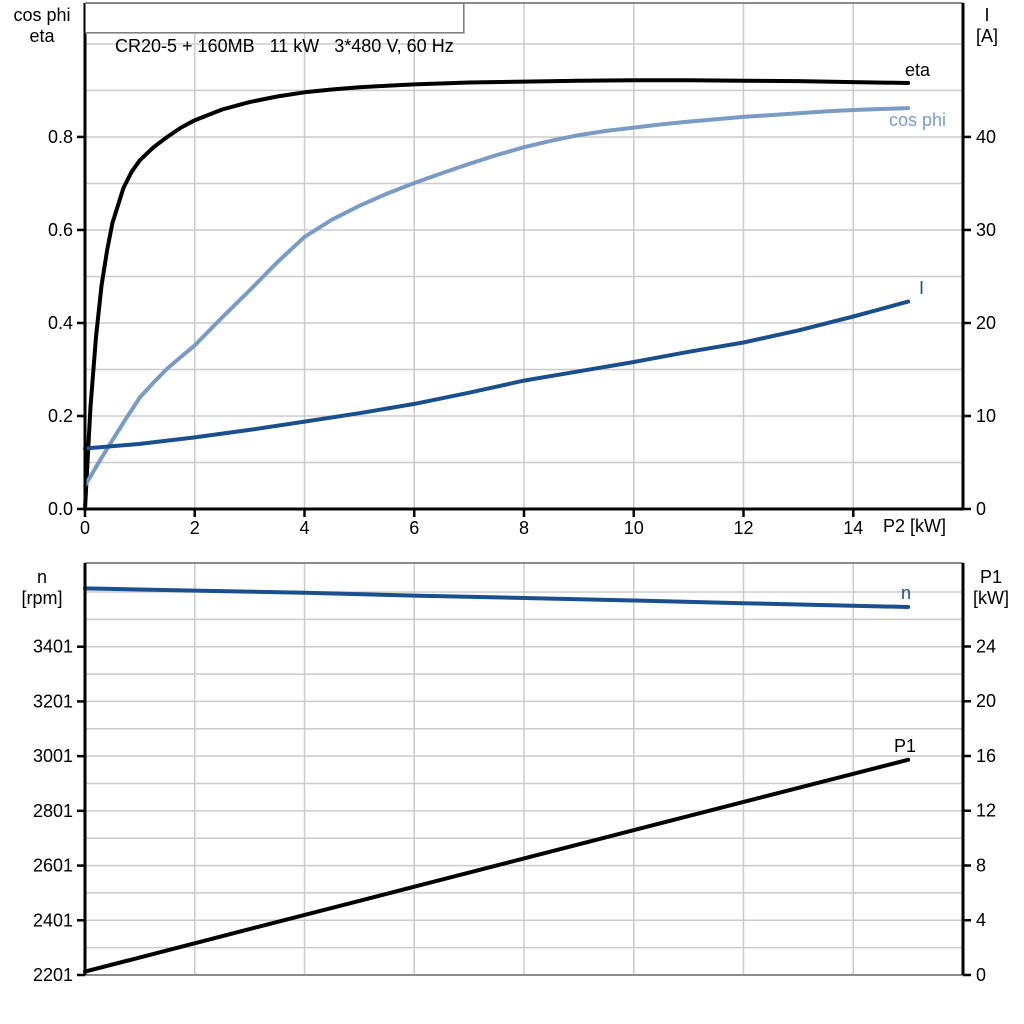  Describe the element at coordinates (304, 528) in the screenshot. I see `x-tick-label: 4` at that location.